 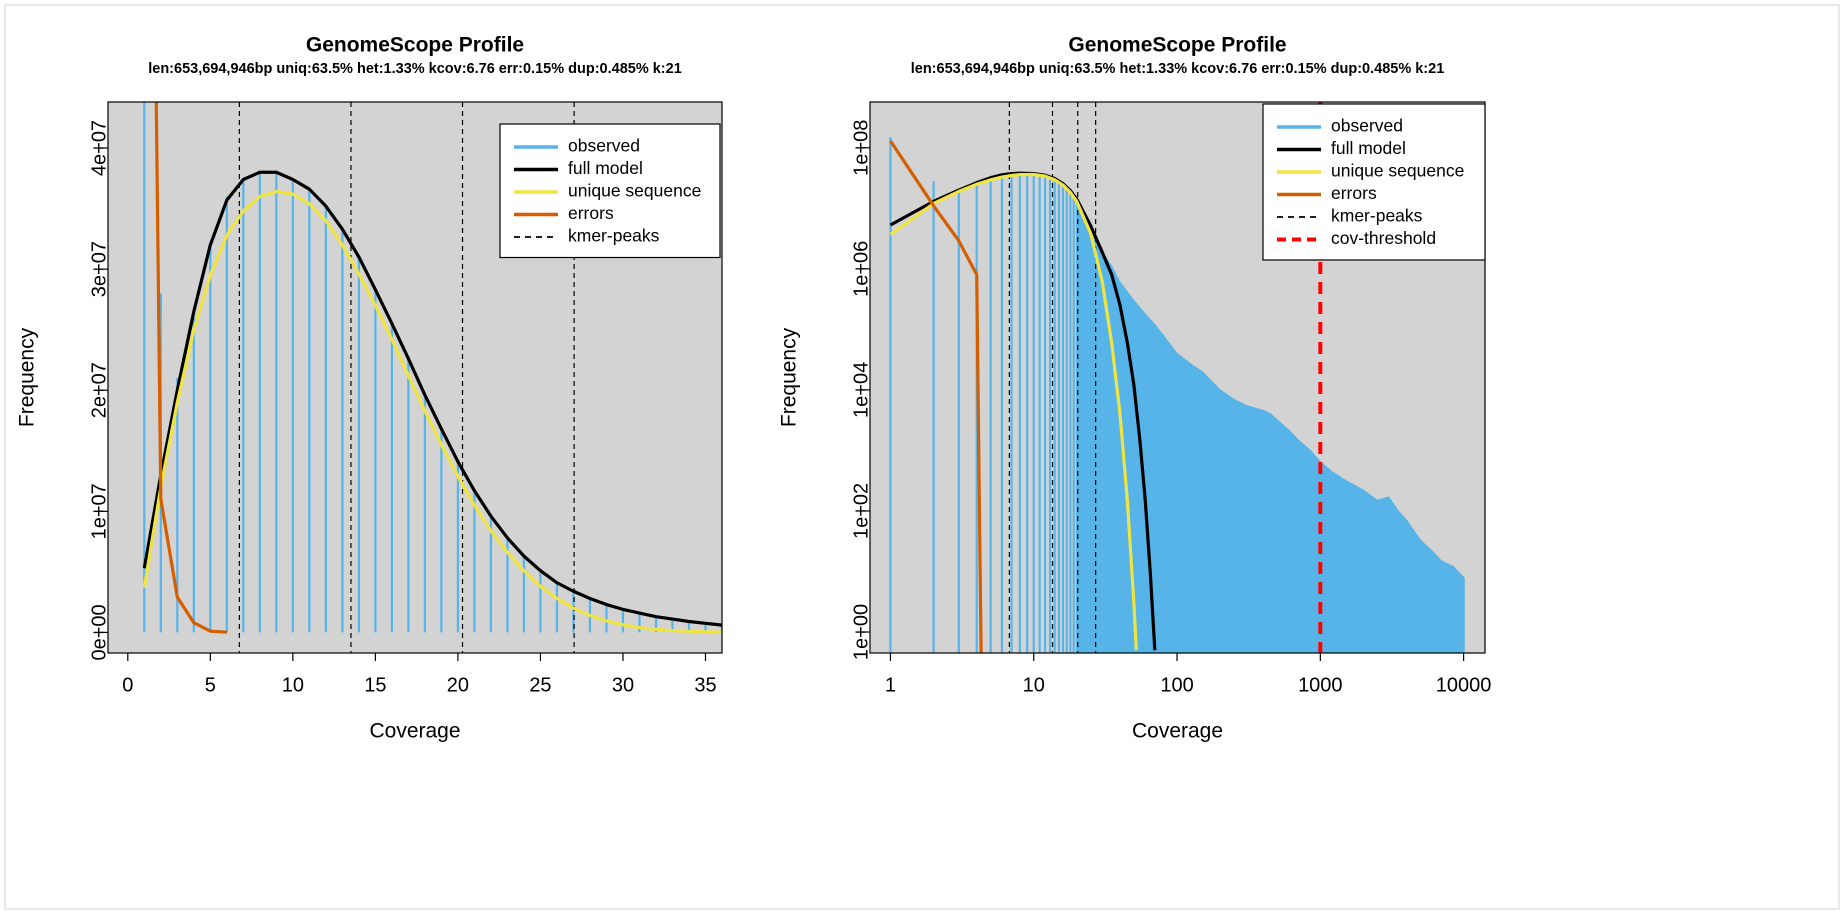 What do you see at coordinates (458, 685) in the screenshot?
I see `x-tick-label: 20` at bounding box center [458, 685].